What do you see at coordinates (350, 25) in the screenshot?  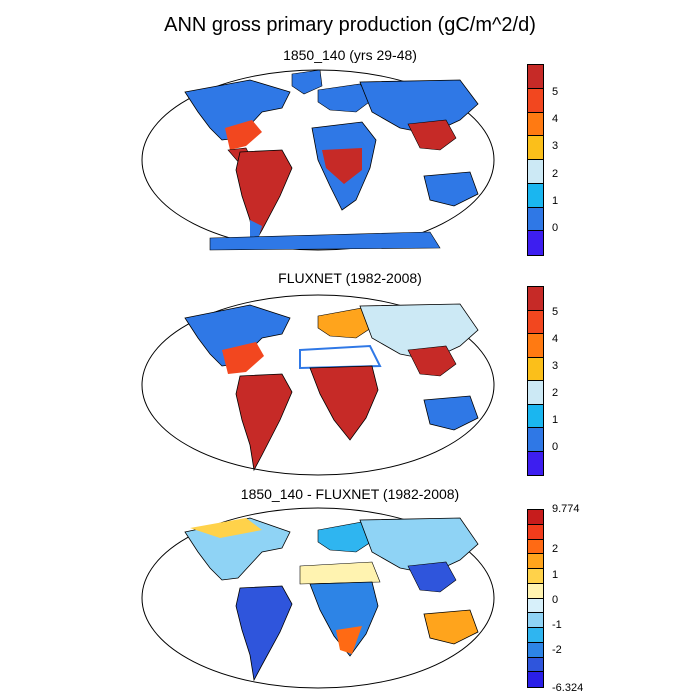 I see `figure-title: ANN gross primary production (gC/m^2/d)` at bounding box center [350, 25].